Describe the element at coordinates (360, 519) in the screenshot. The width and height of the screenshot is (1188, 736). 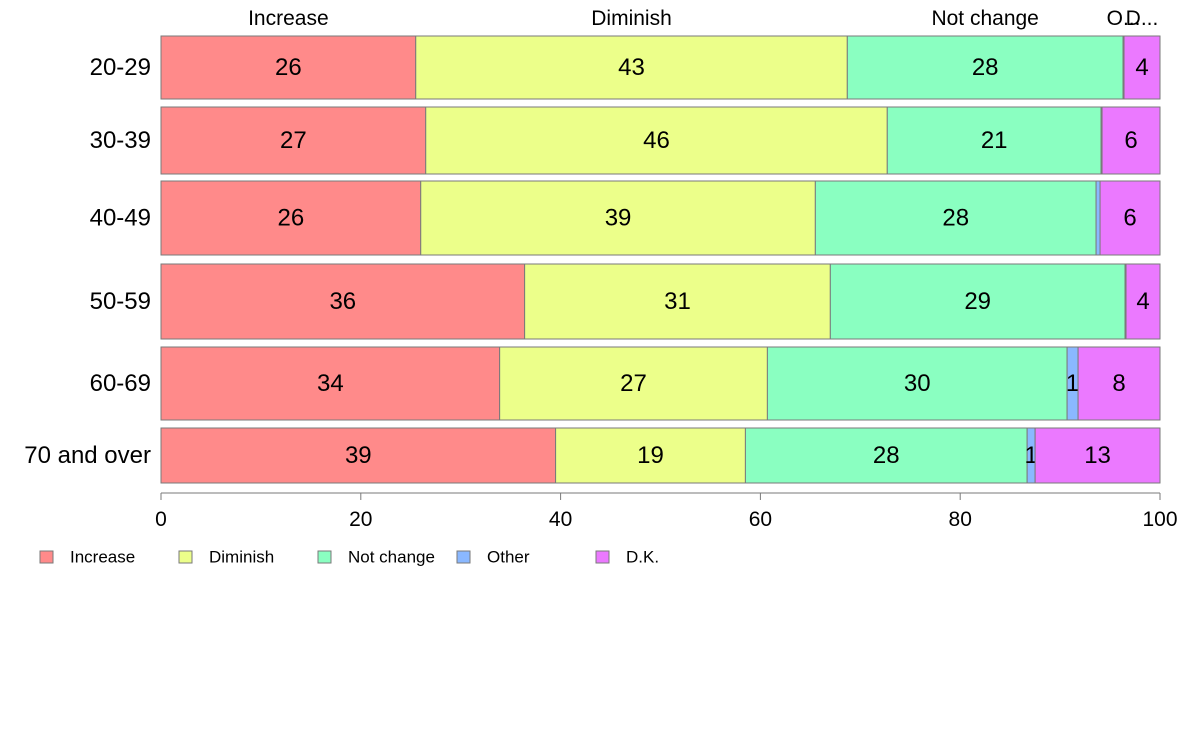
I see `x-tick-label: 20` at that location.